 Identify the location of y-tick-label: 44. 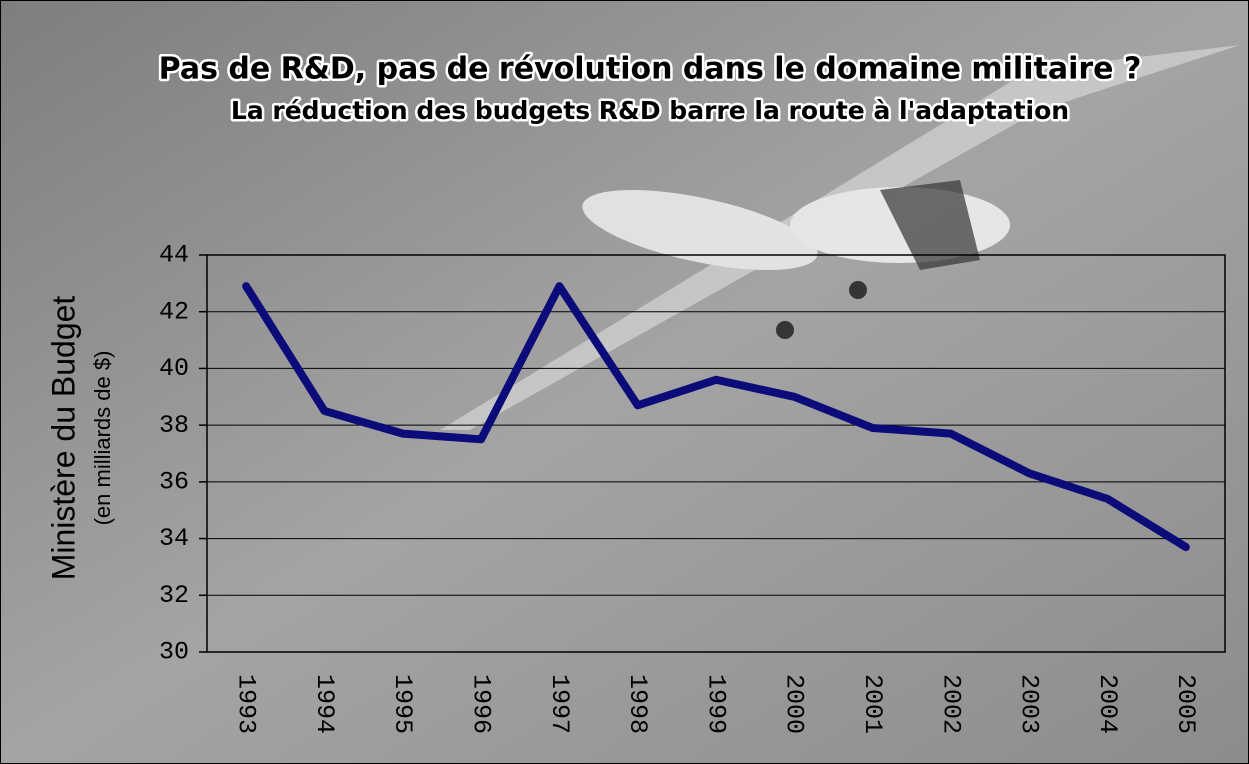
(174, 255).